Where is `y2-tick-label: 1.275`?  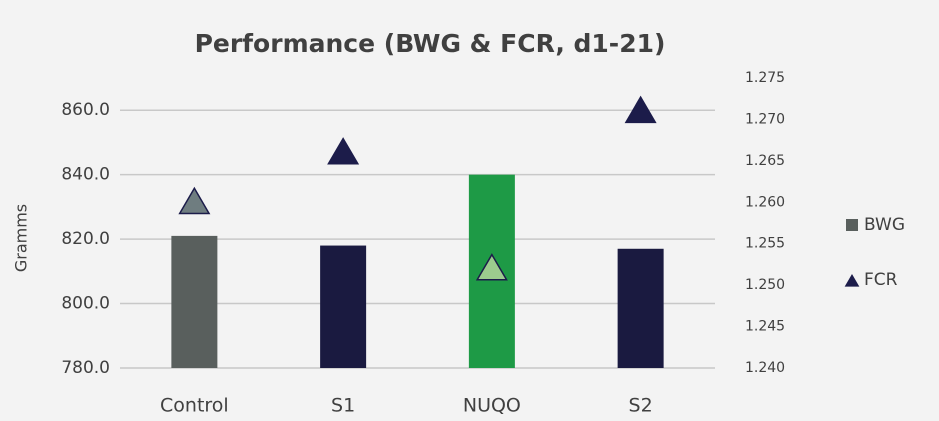 y2-tick-label: 1.275 is located at coordinates (765, 78).